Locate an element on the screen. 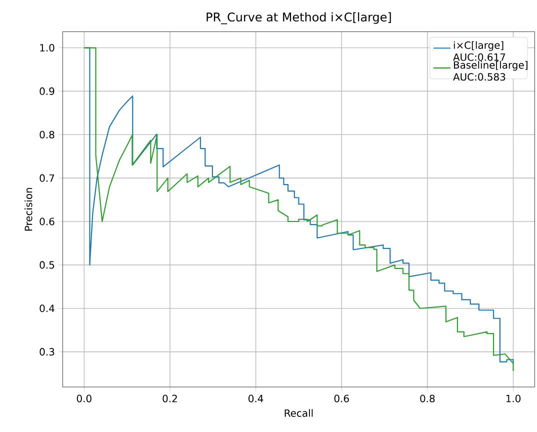 The width and height of the screenshot is (537, 432). y-axis-title: Precision is located at coordinates (28, 209).